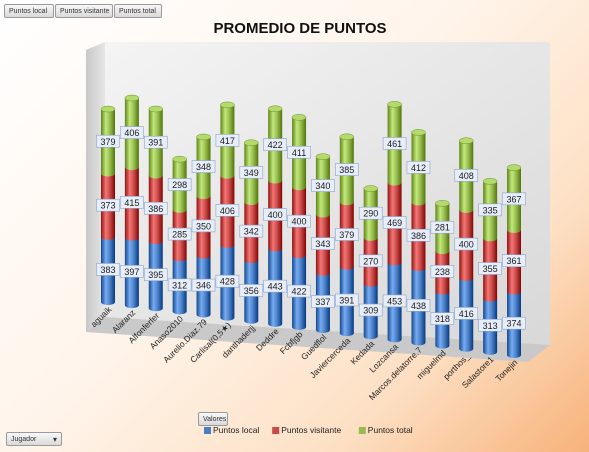 This screenshot has height=452, width=589. What do you see at coordinates (251, 232) in the screenshot?
I see `data-label: 342` at bounding box center [251, 232].